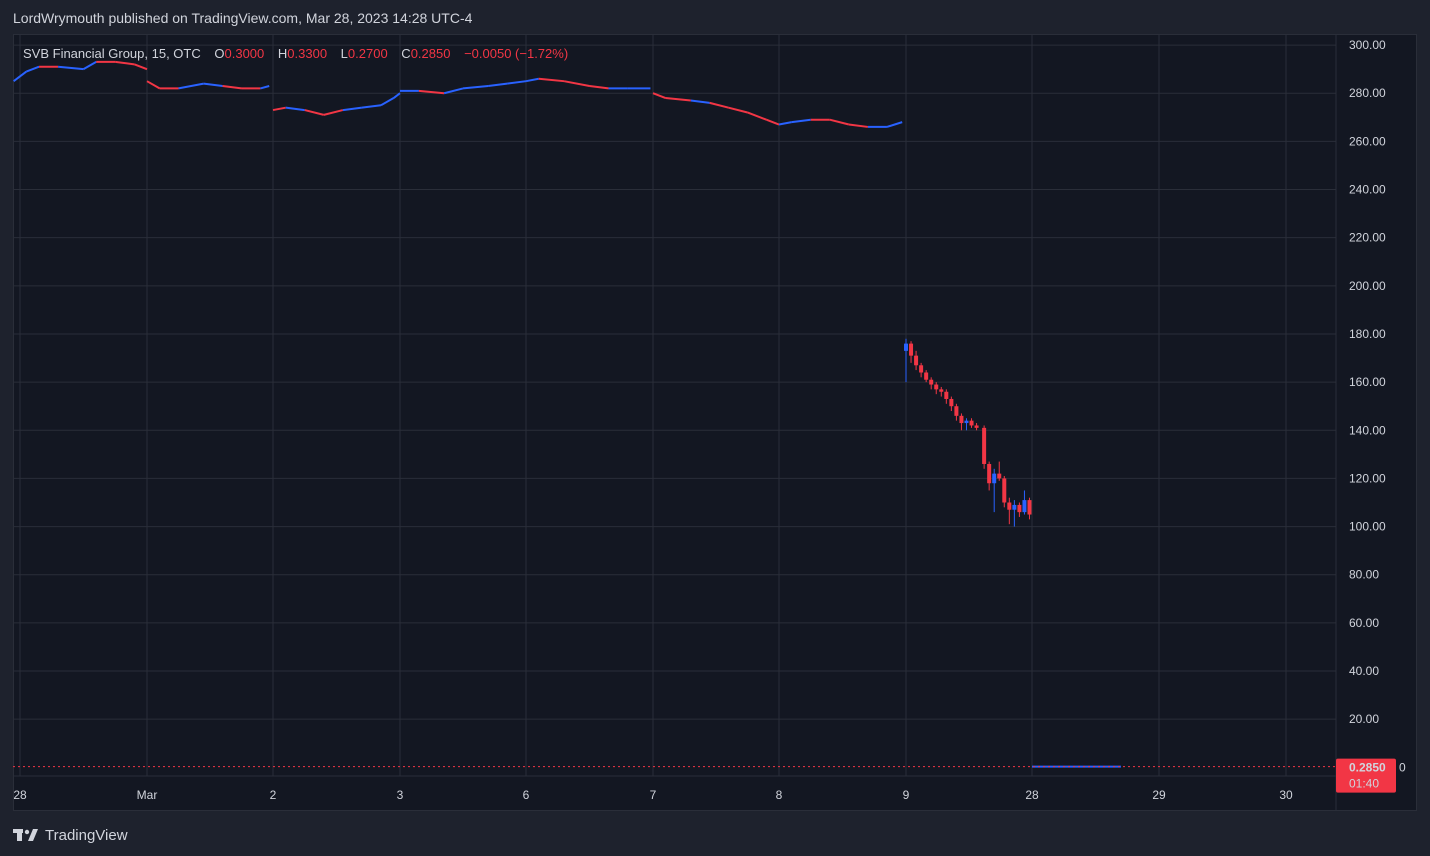  What do you see at coordinates (405, 53) in the screenshot?
I see `legend-close-label: C` at bounding box center [405, 53].